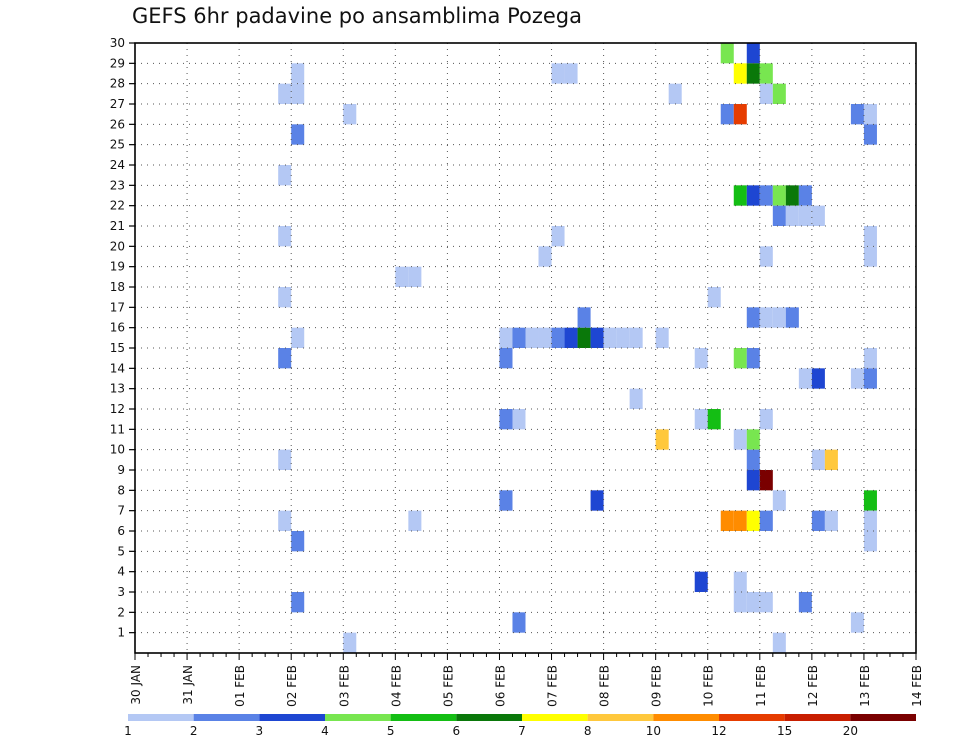 Image resolution: width=960 pixels, height=742 pixels. What do you see at coordinates (457, 731) in the screenshot?
I see `colorbar-label: 6` at bounding box center [457, 731].